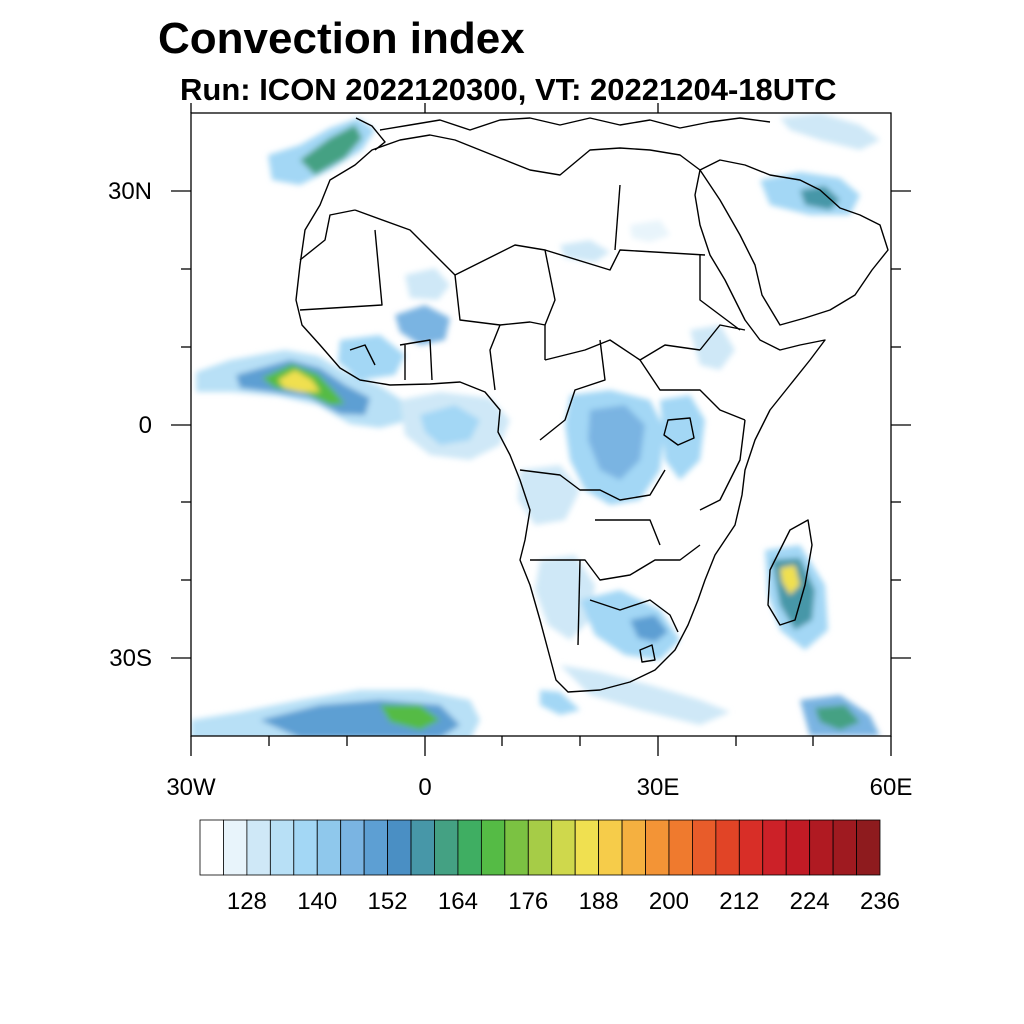 The image size is (1024, 1024). Describe the element at coordinates (129, 191) in the screenshot. I see `lat-label-30n: 30N` at that location.